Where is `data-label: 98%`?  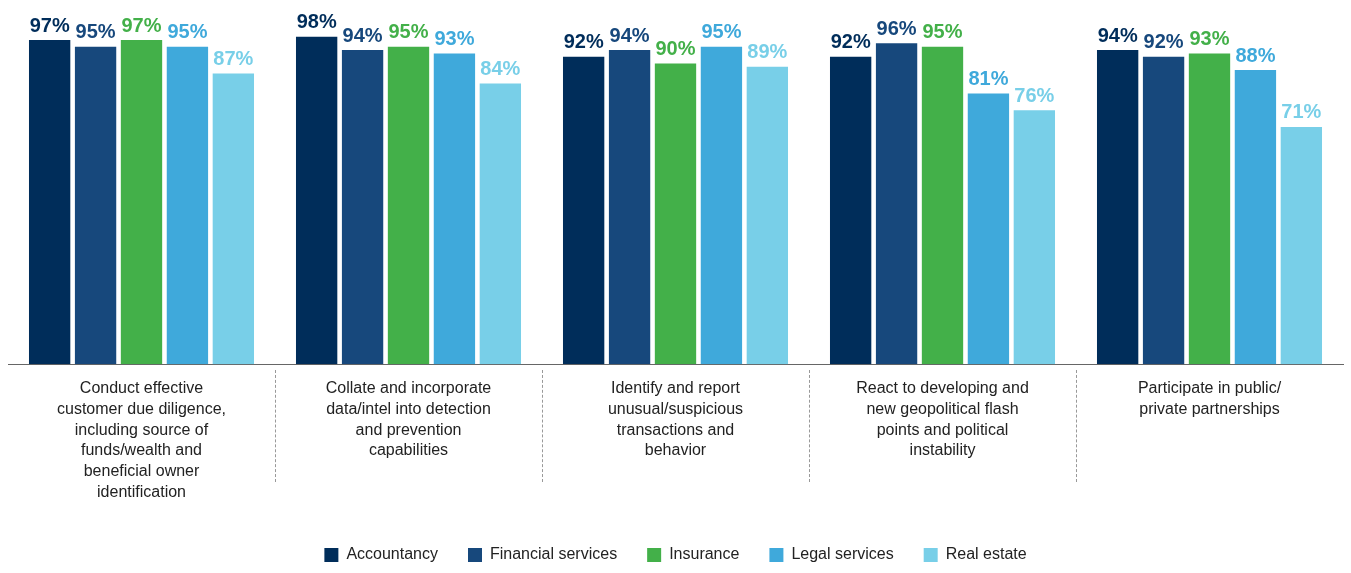
data-label: 98% is located at coordinates (316, 21).